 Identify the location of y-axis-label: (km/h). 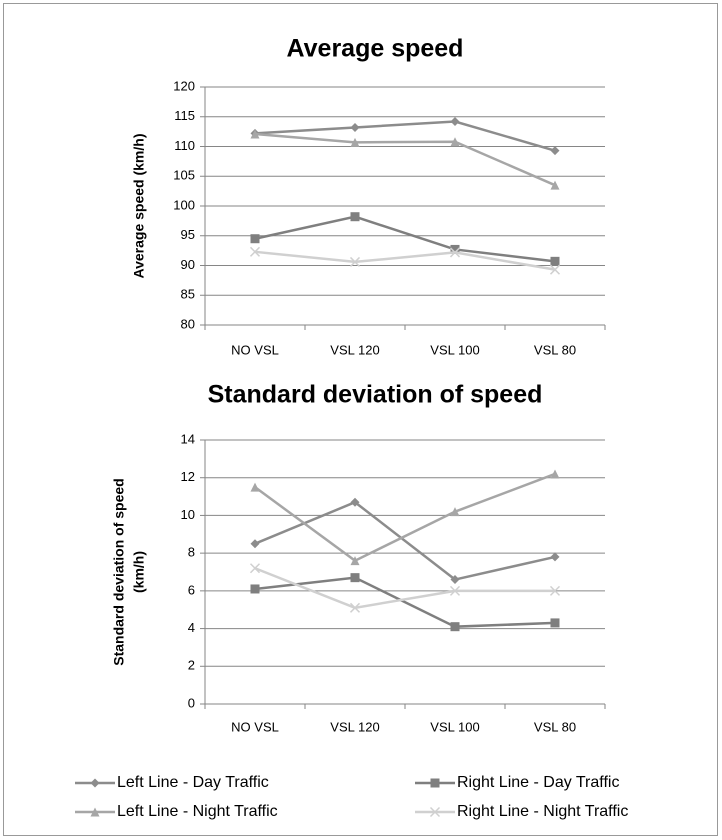
(139, 572).